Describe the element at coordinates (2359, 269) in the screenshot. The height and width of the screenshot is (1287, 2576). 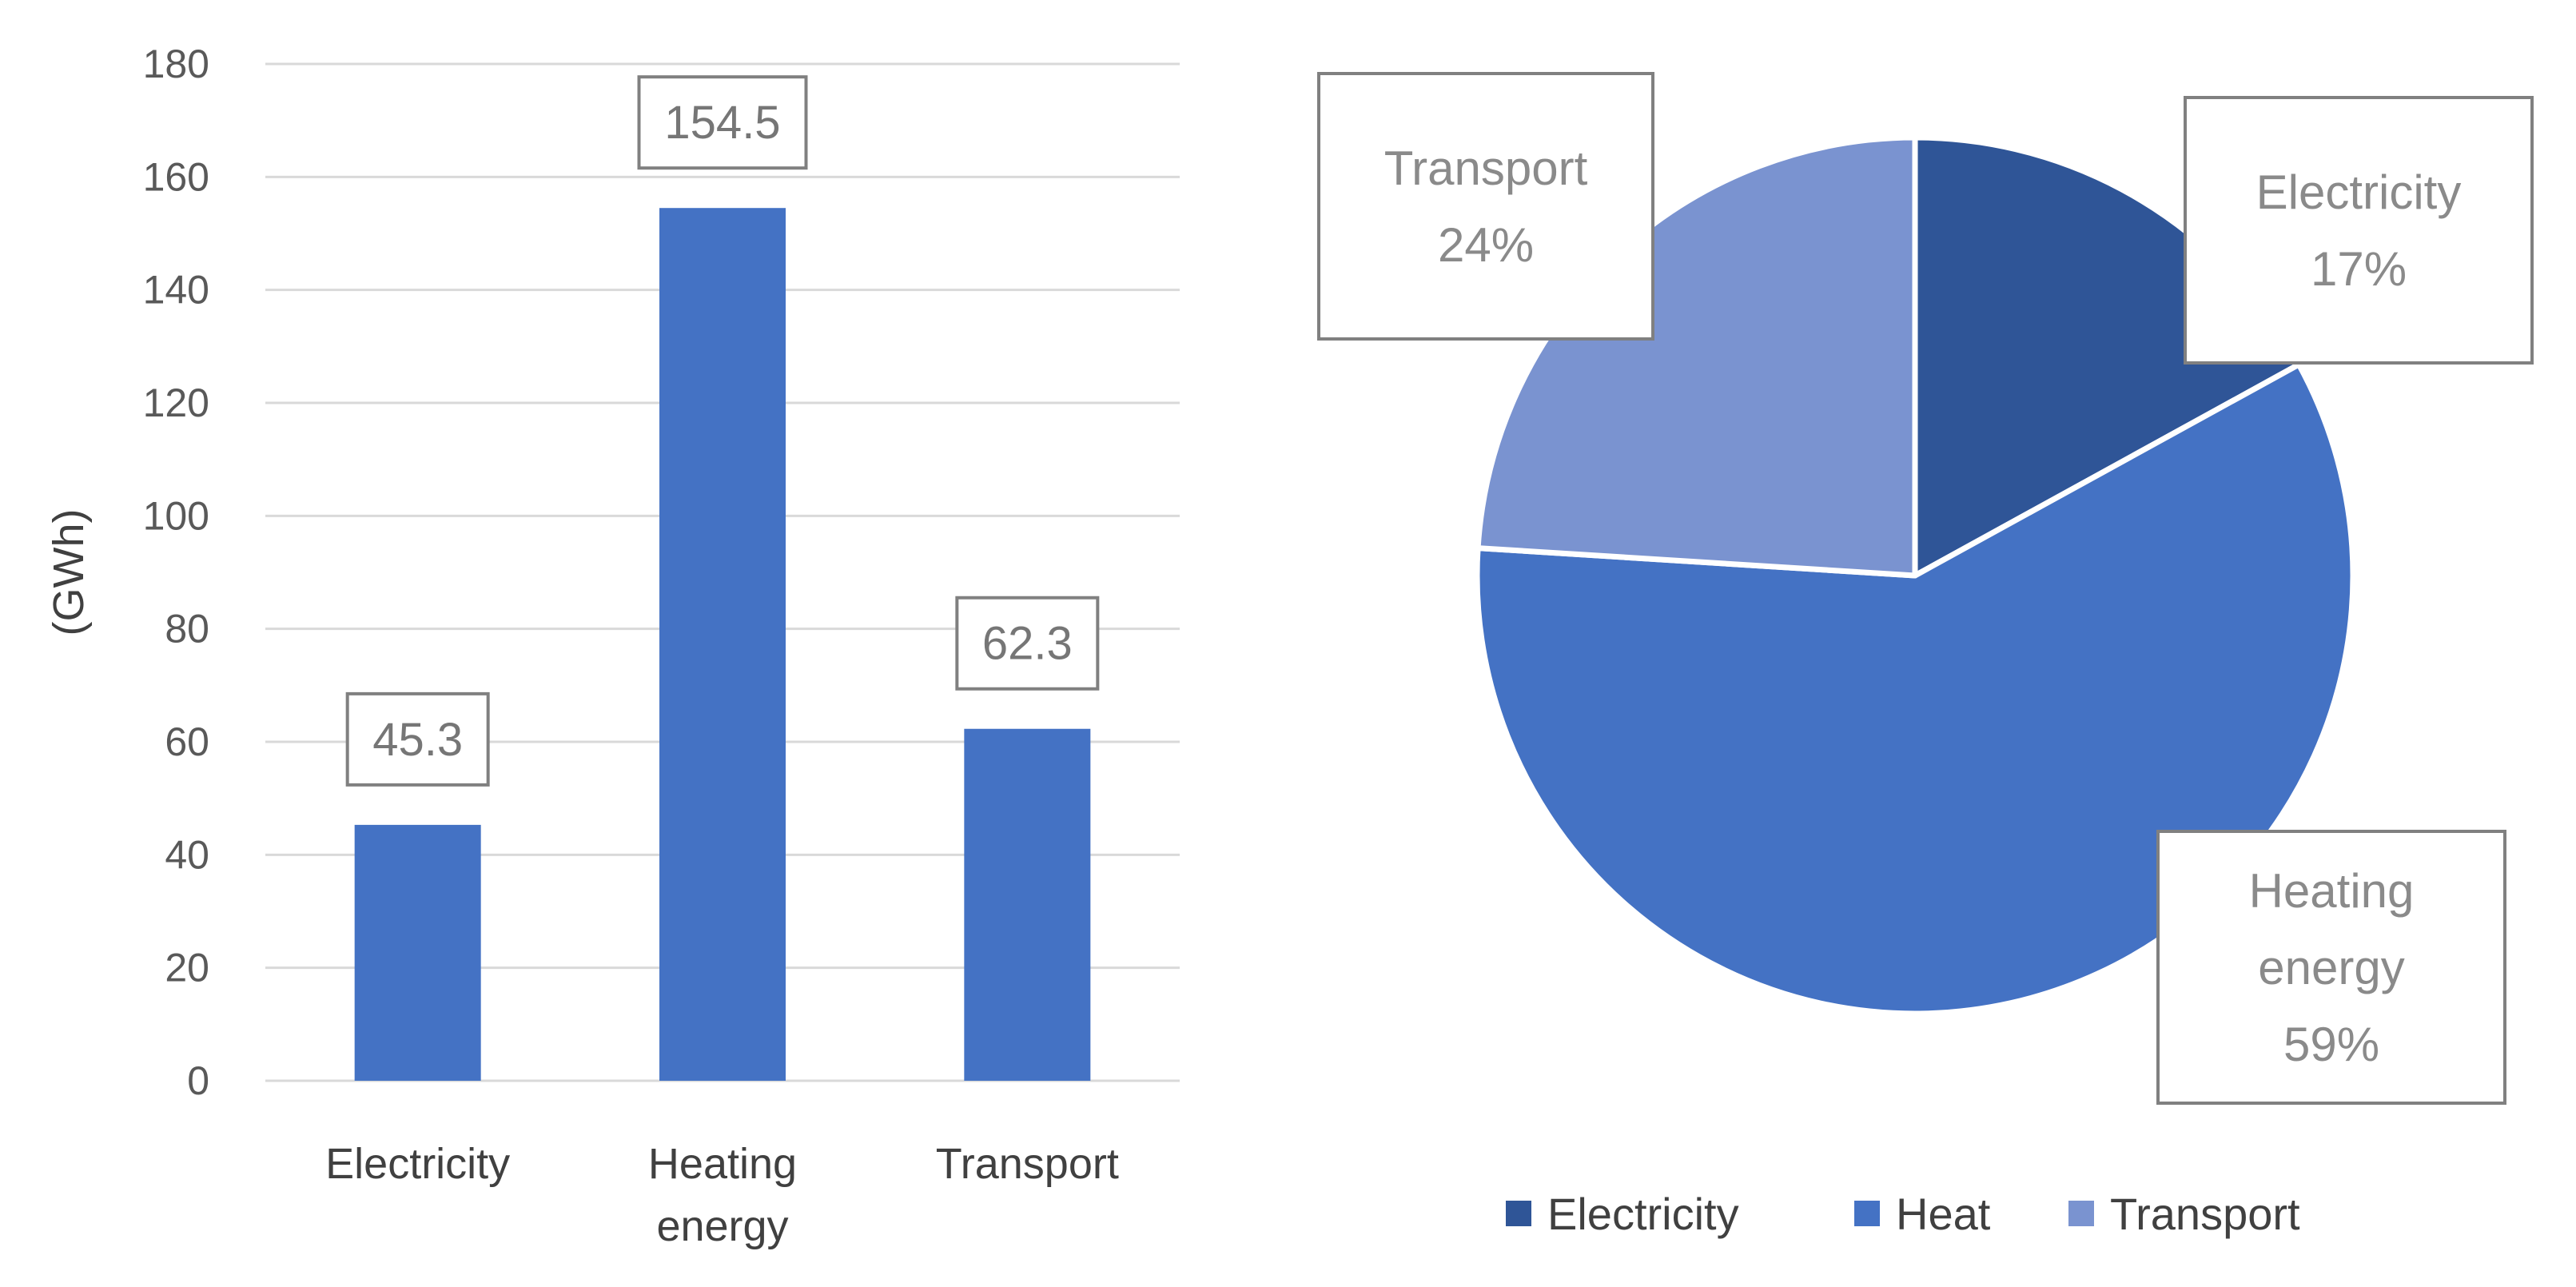
I see `pie-slice-label-line: 17%` at that location.